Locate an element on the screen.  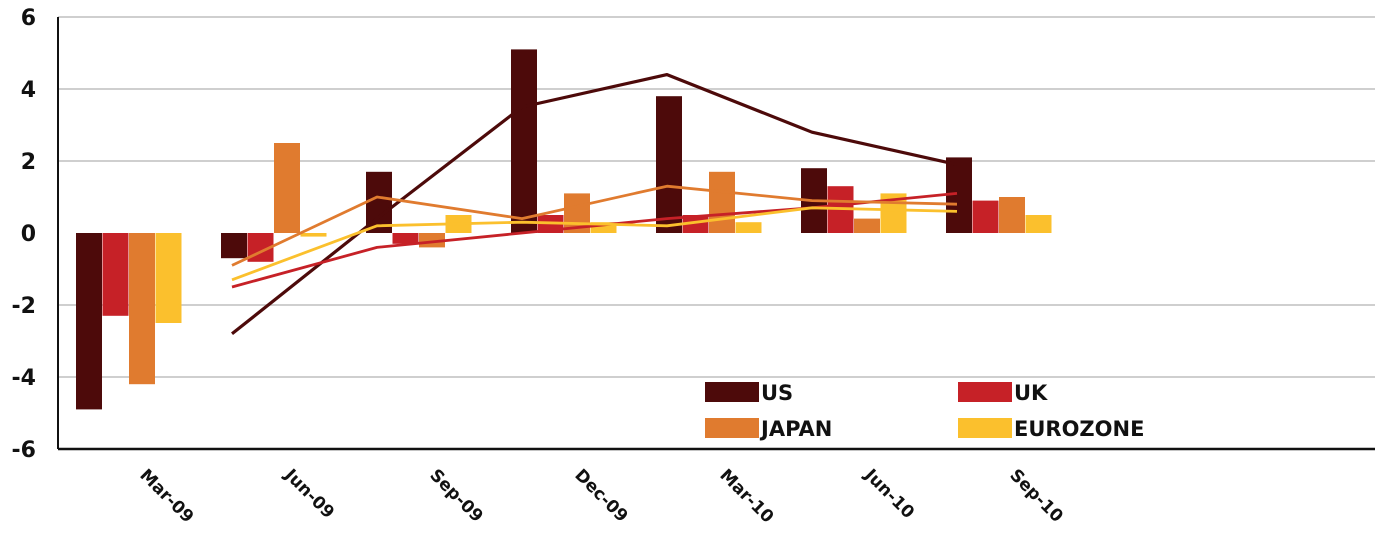
legend-label-japan: JAPAN is located at coordinates (795, 429).